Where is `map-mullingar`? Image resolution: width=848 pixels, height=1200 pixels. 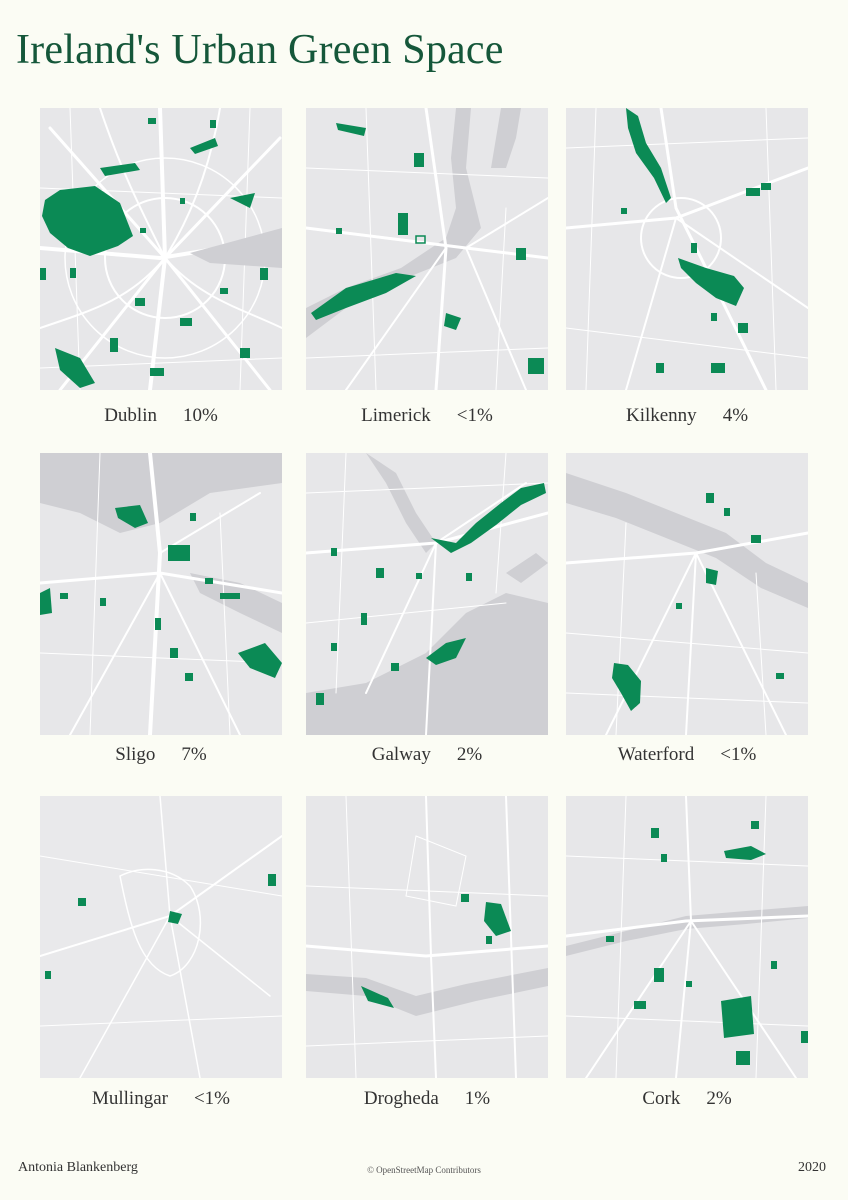 map-mullingar is located at coordinates (161, 937).